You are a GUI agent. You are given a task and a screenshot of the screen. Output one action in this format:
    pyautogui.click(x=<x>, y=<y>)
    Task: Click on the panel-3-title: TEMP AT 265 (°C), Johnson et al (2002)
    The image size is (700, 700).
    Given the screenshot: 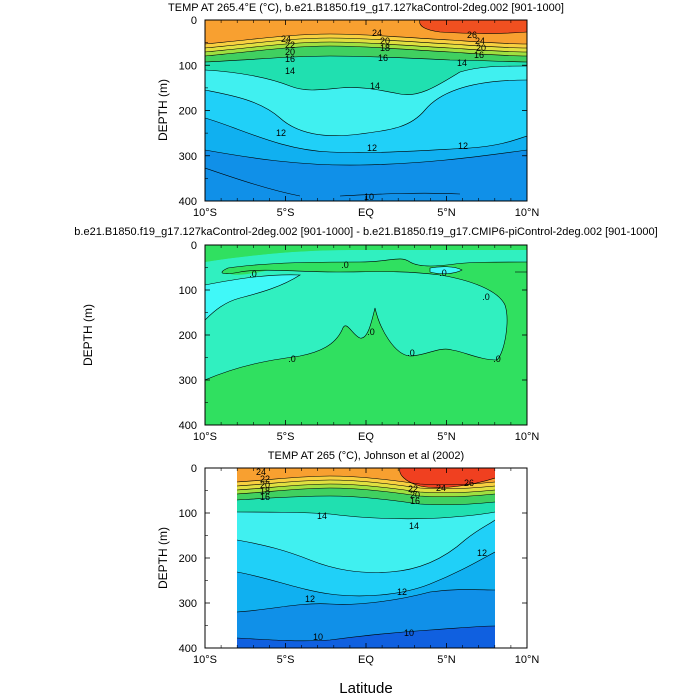 What is the action you would take?
    pyautogui.click(x=366, y=456)
    